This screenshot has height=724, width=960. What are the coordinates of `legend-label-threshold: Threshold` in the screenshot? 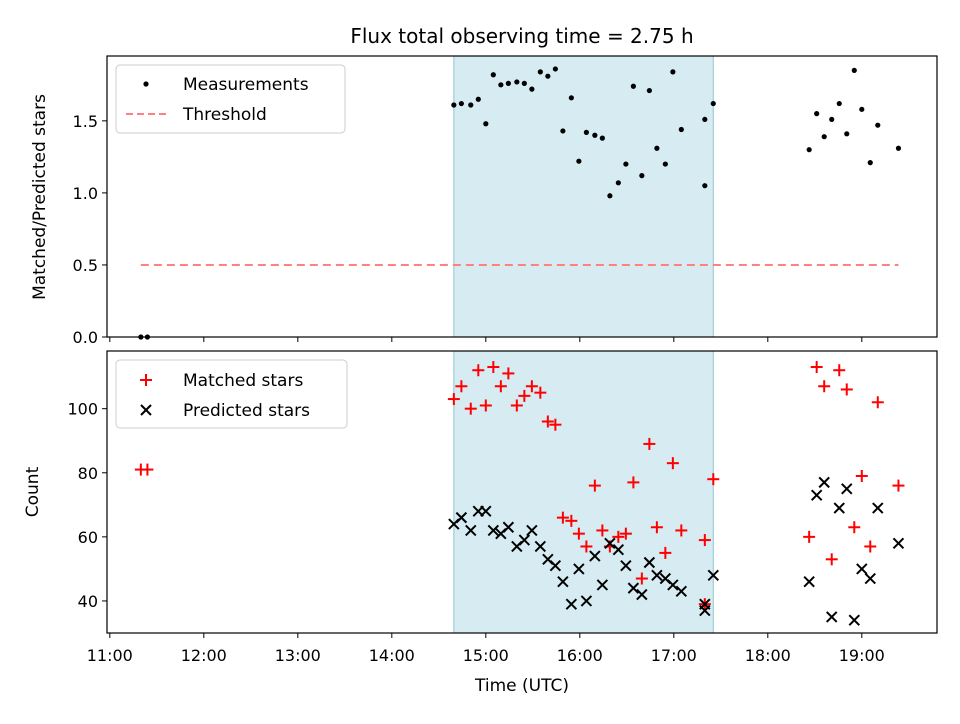 It's located at (224, 115).